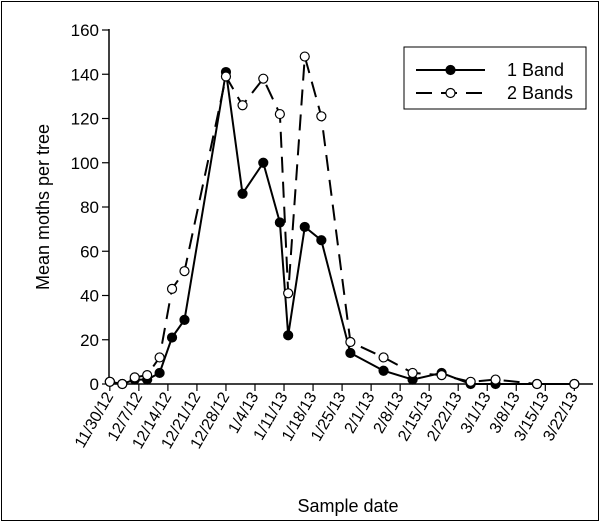 The height and width of the screenshot is (524, 602). What do you see at coordinates (43, 207) in the screenshot?
I see `y-axis-label: Mean moths per tree` at bounding box center [43, 207].